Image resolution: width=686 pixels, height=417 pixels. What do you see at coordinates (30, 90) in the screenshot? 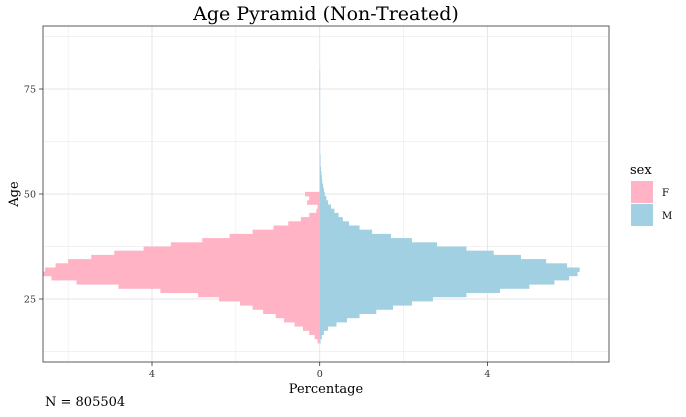
I see `y-tick-label: 75` at bounding box center [30, 90].